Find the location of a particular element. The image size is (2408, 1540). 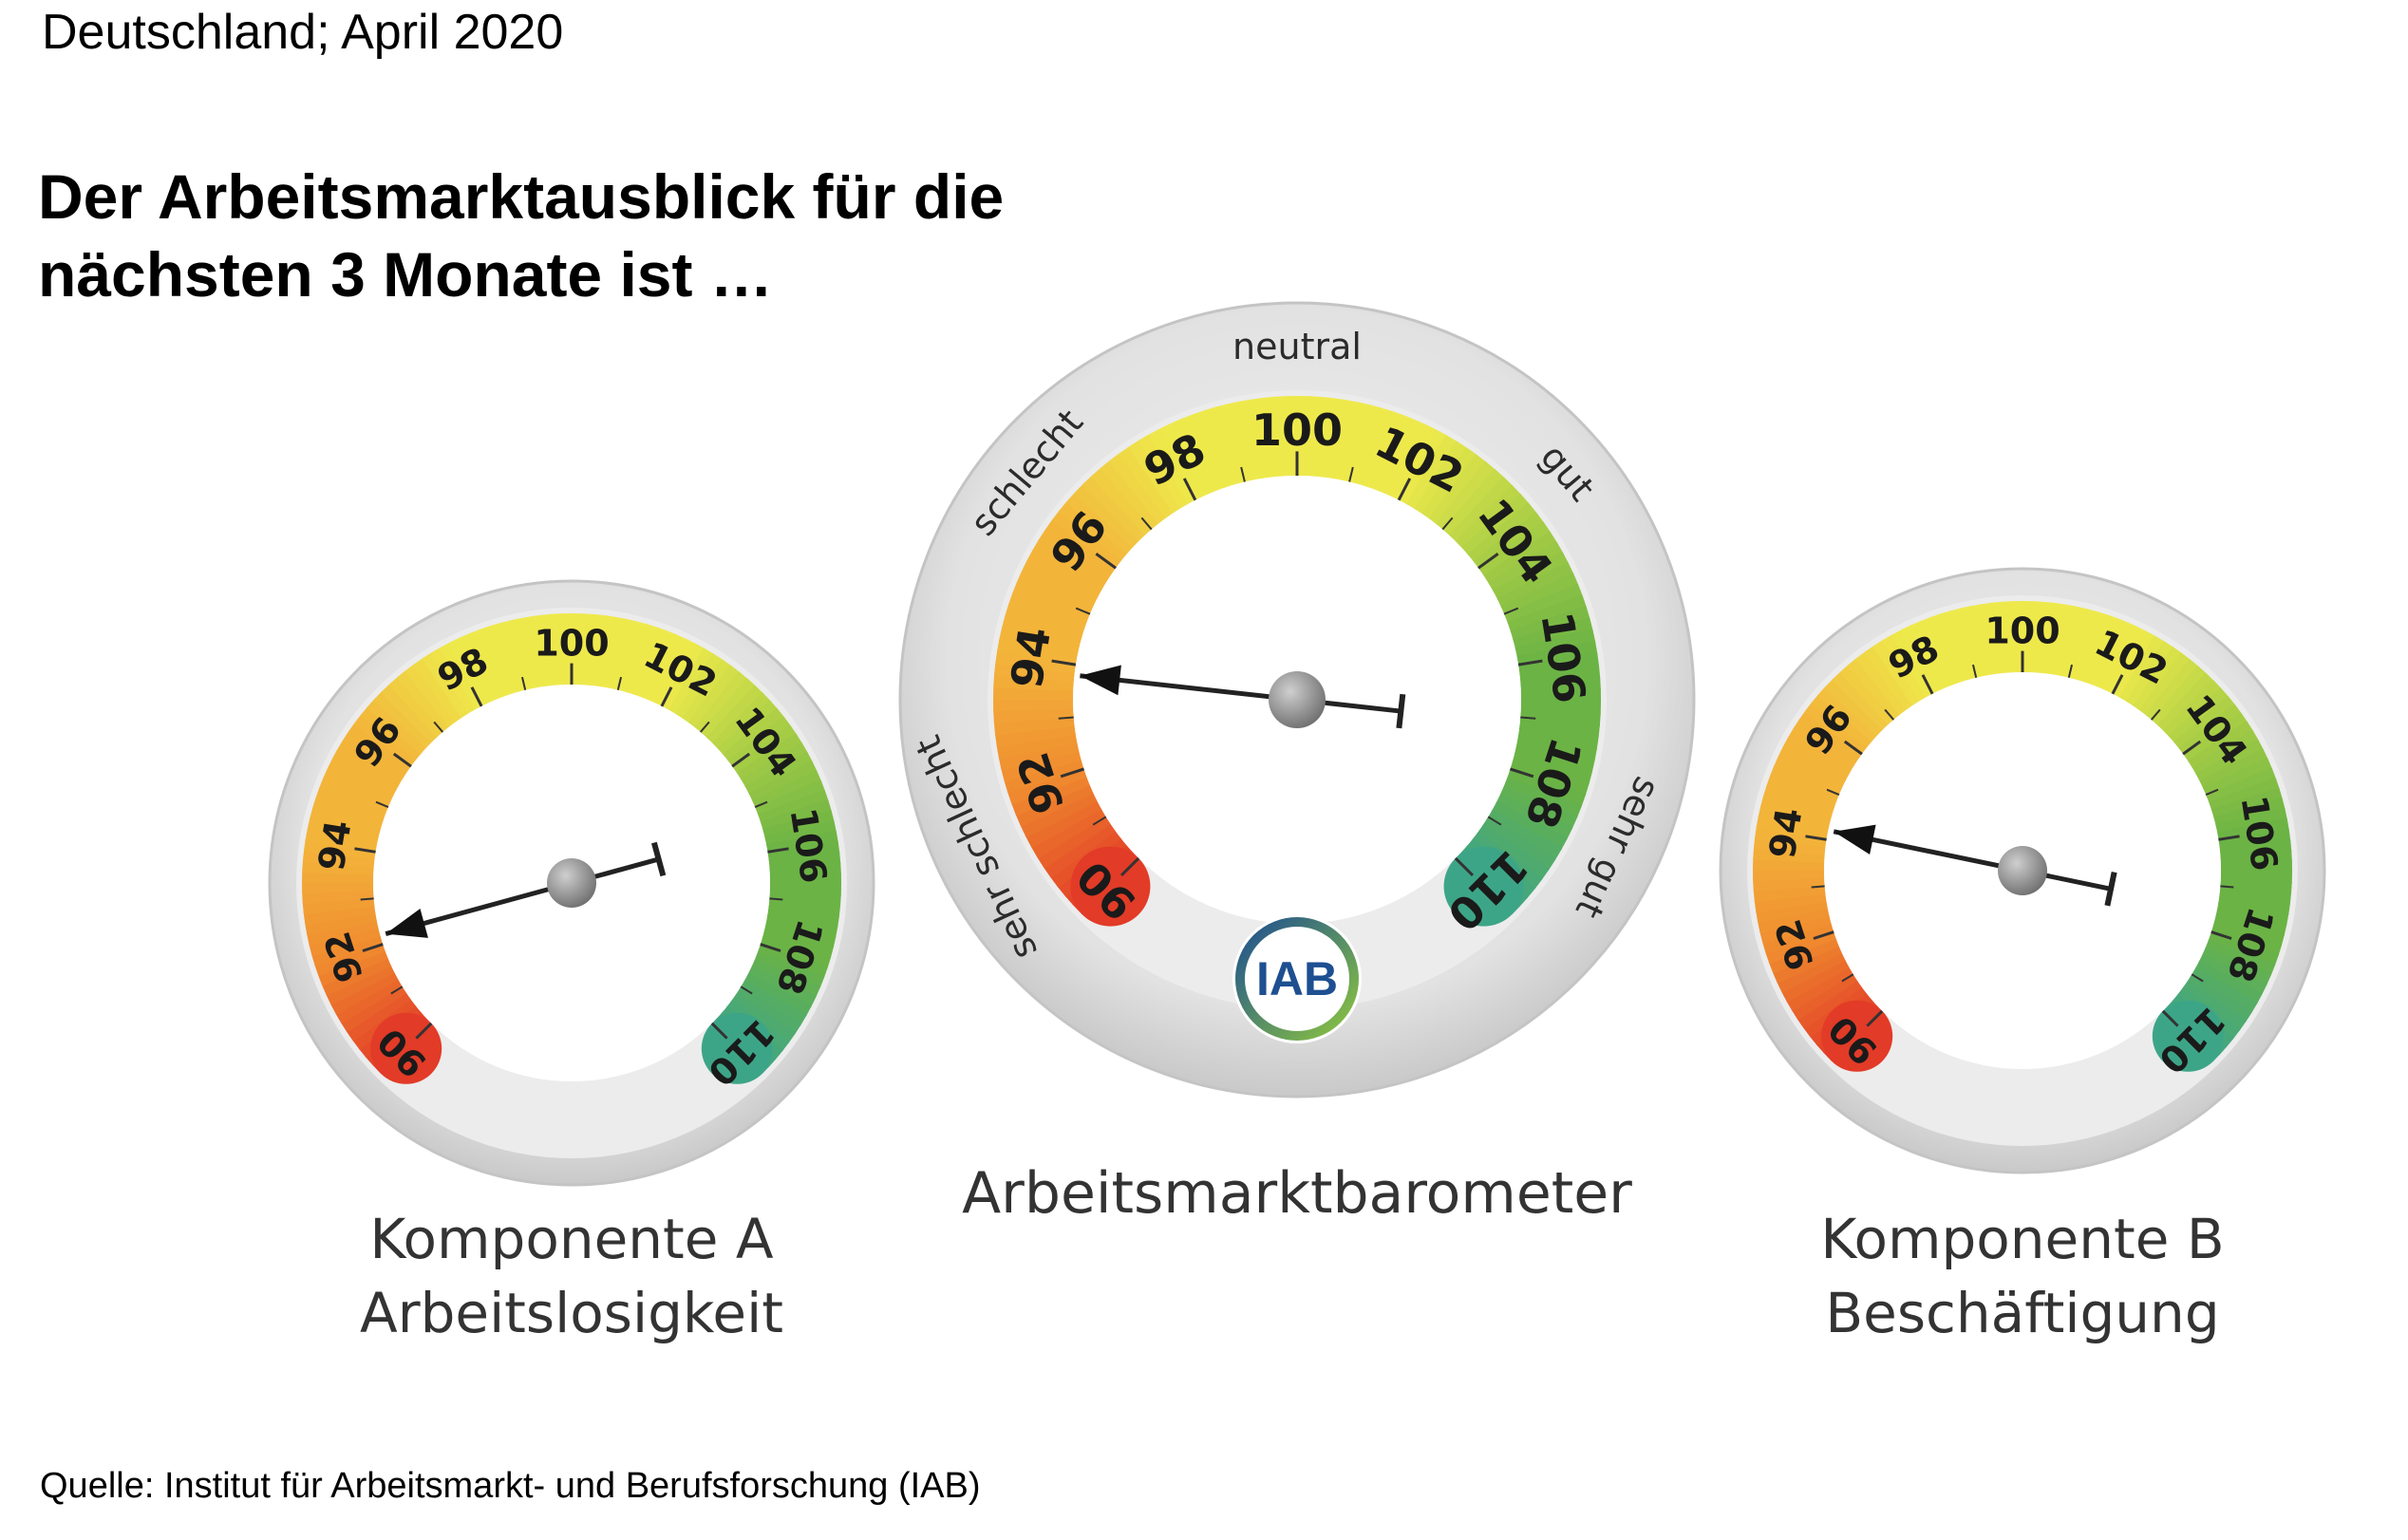

needle-tail is located at coordinates (658, 859).